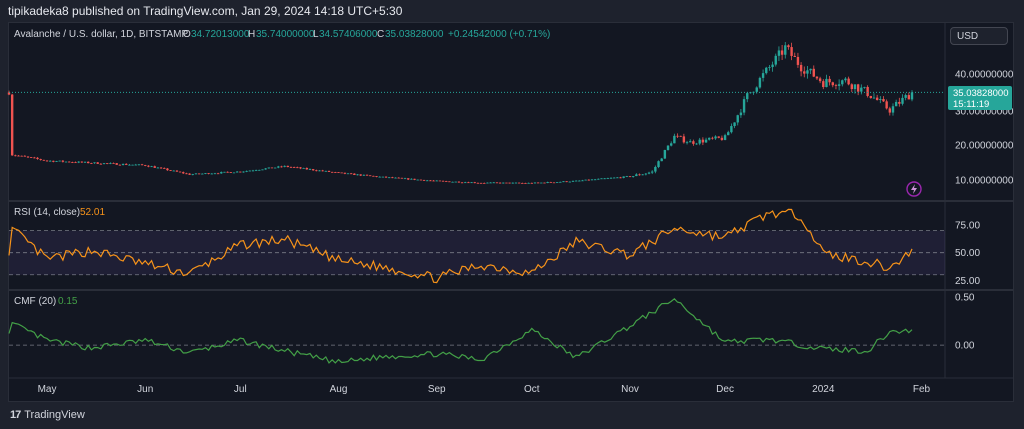 The image size is (1024, 429). What do you see at coordinates (984, 112) in the screenshot?
I see `price-tick-label: 30.00000000` at bounding box center [984, 112].